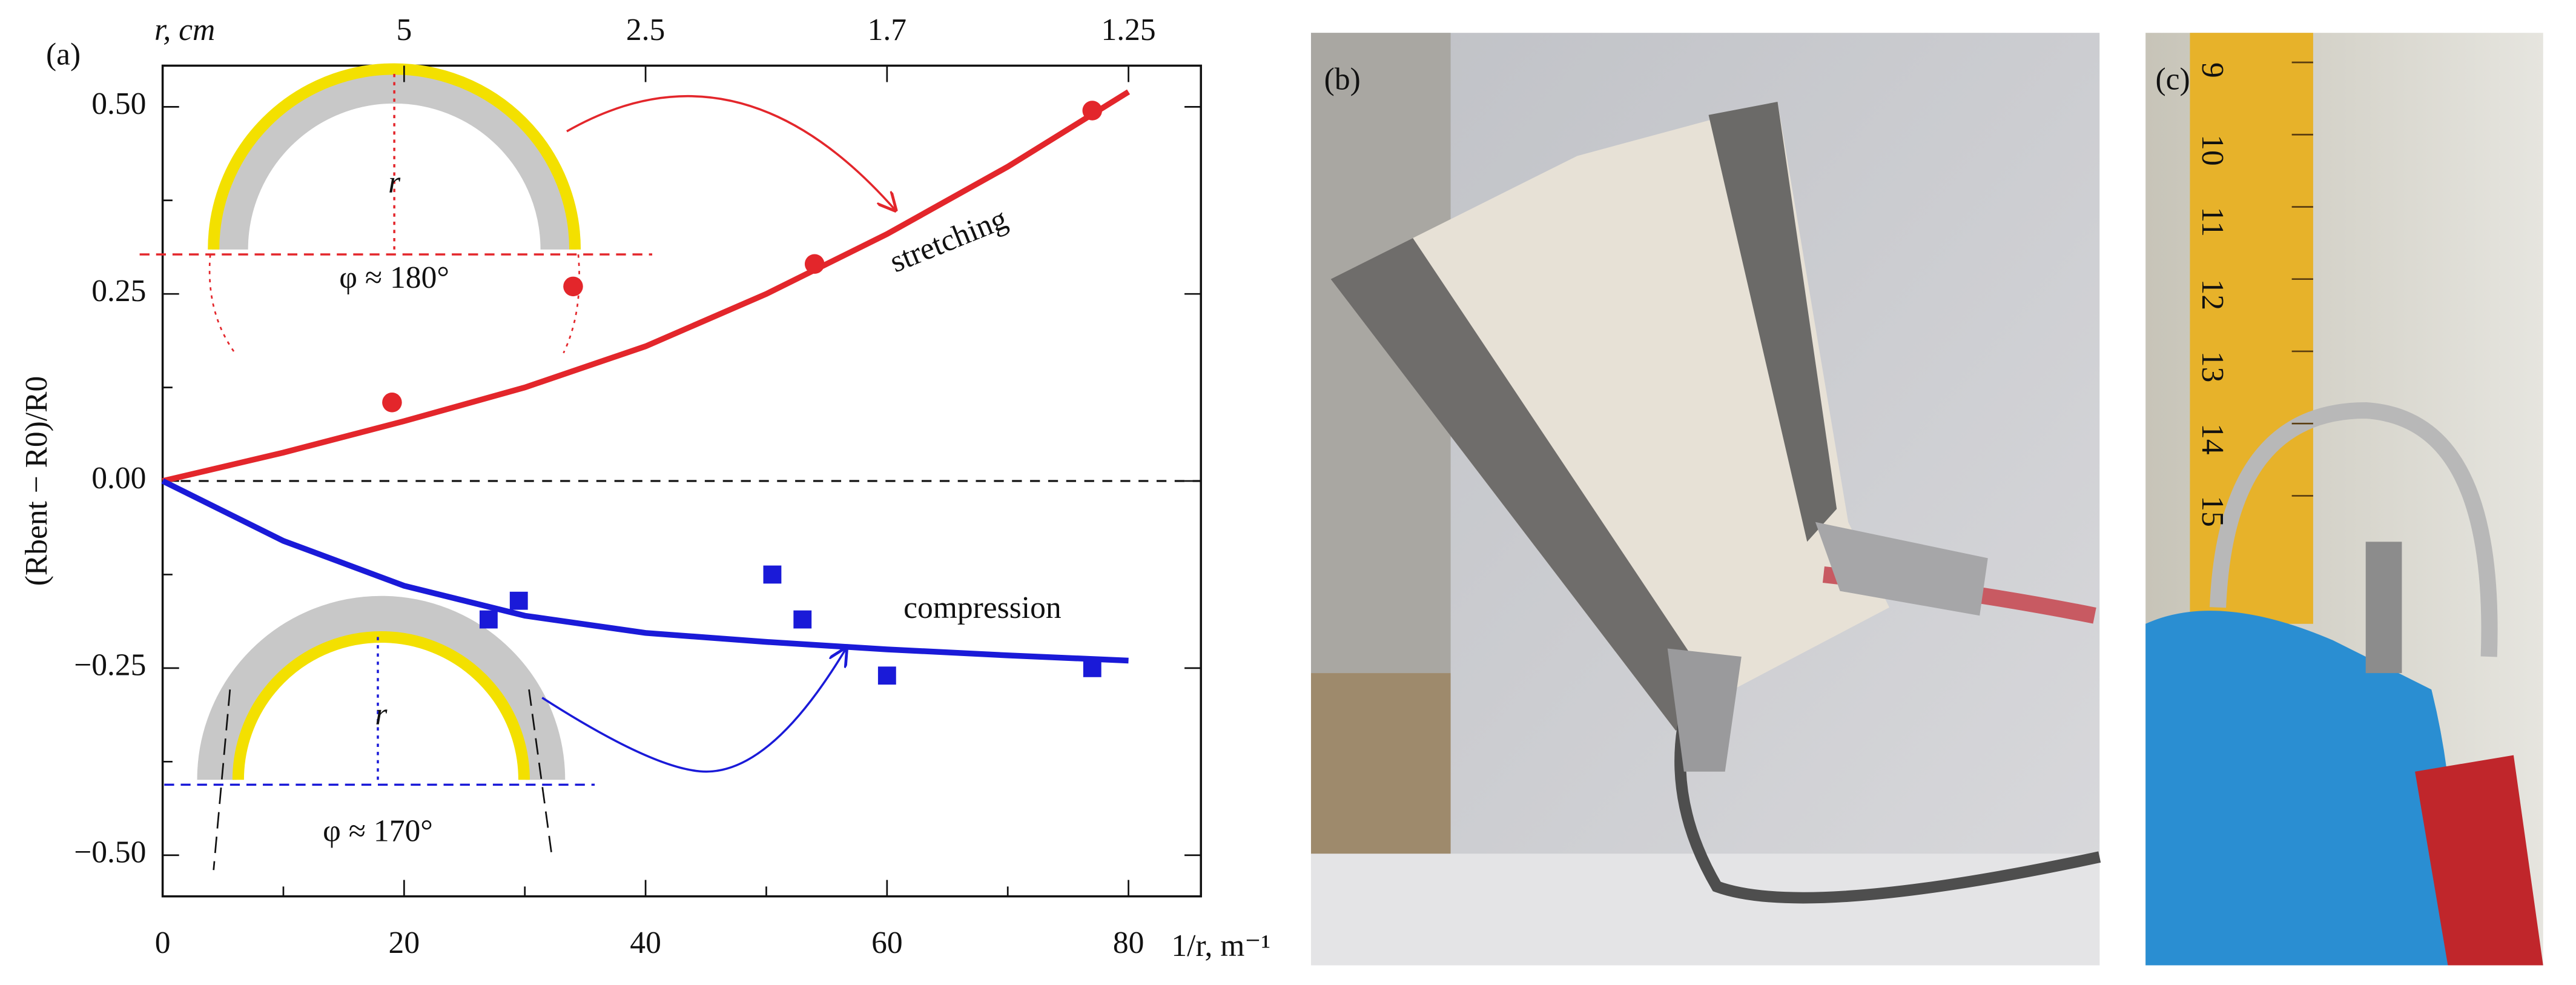  Describe the element at coordinates (2212, 149) in the screenshot. I see `ruler-number: 10` at that location.